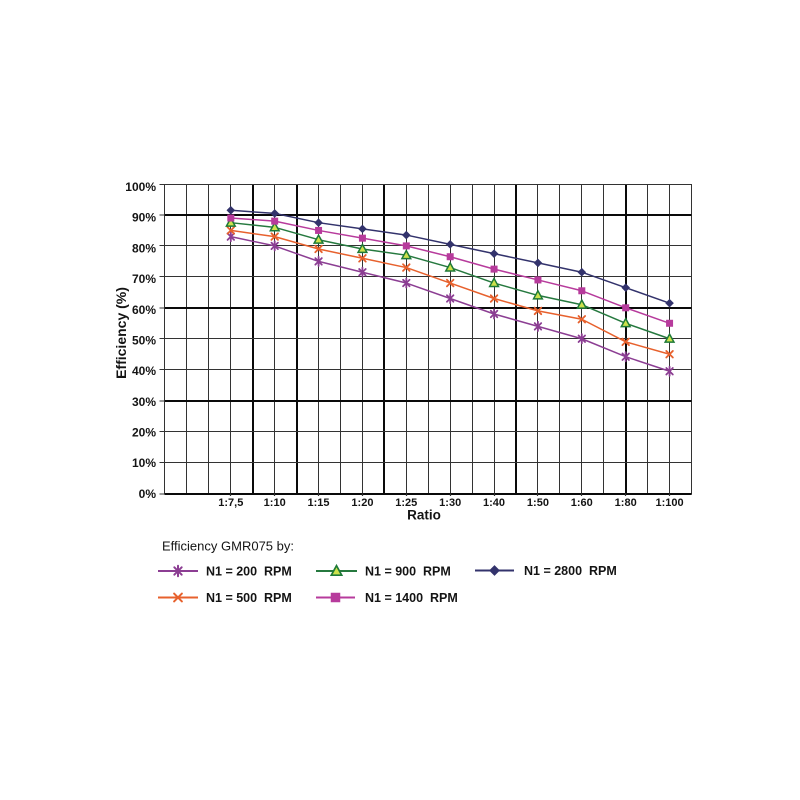  Describe the element at coordinates (144, 402) in the screenshot. I see `svg-text: 30%` at that location.